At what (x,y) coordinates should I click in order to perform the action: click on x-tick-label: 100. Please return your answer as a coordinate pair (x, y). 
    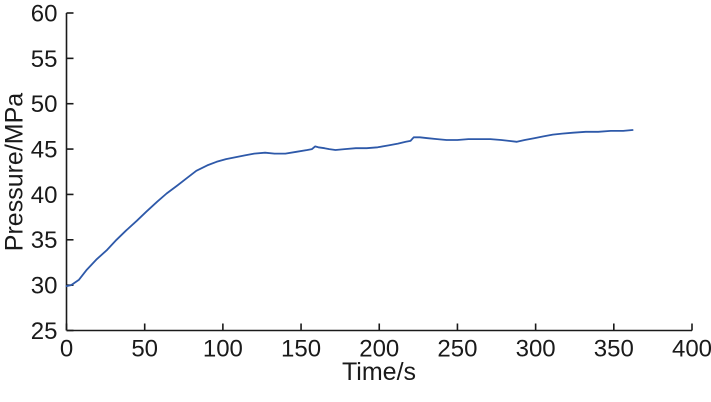
    Looking at the image, I should click on (223, 349).